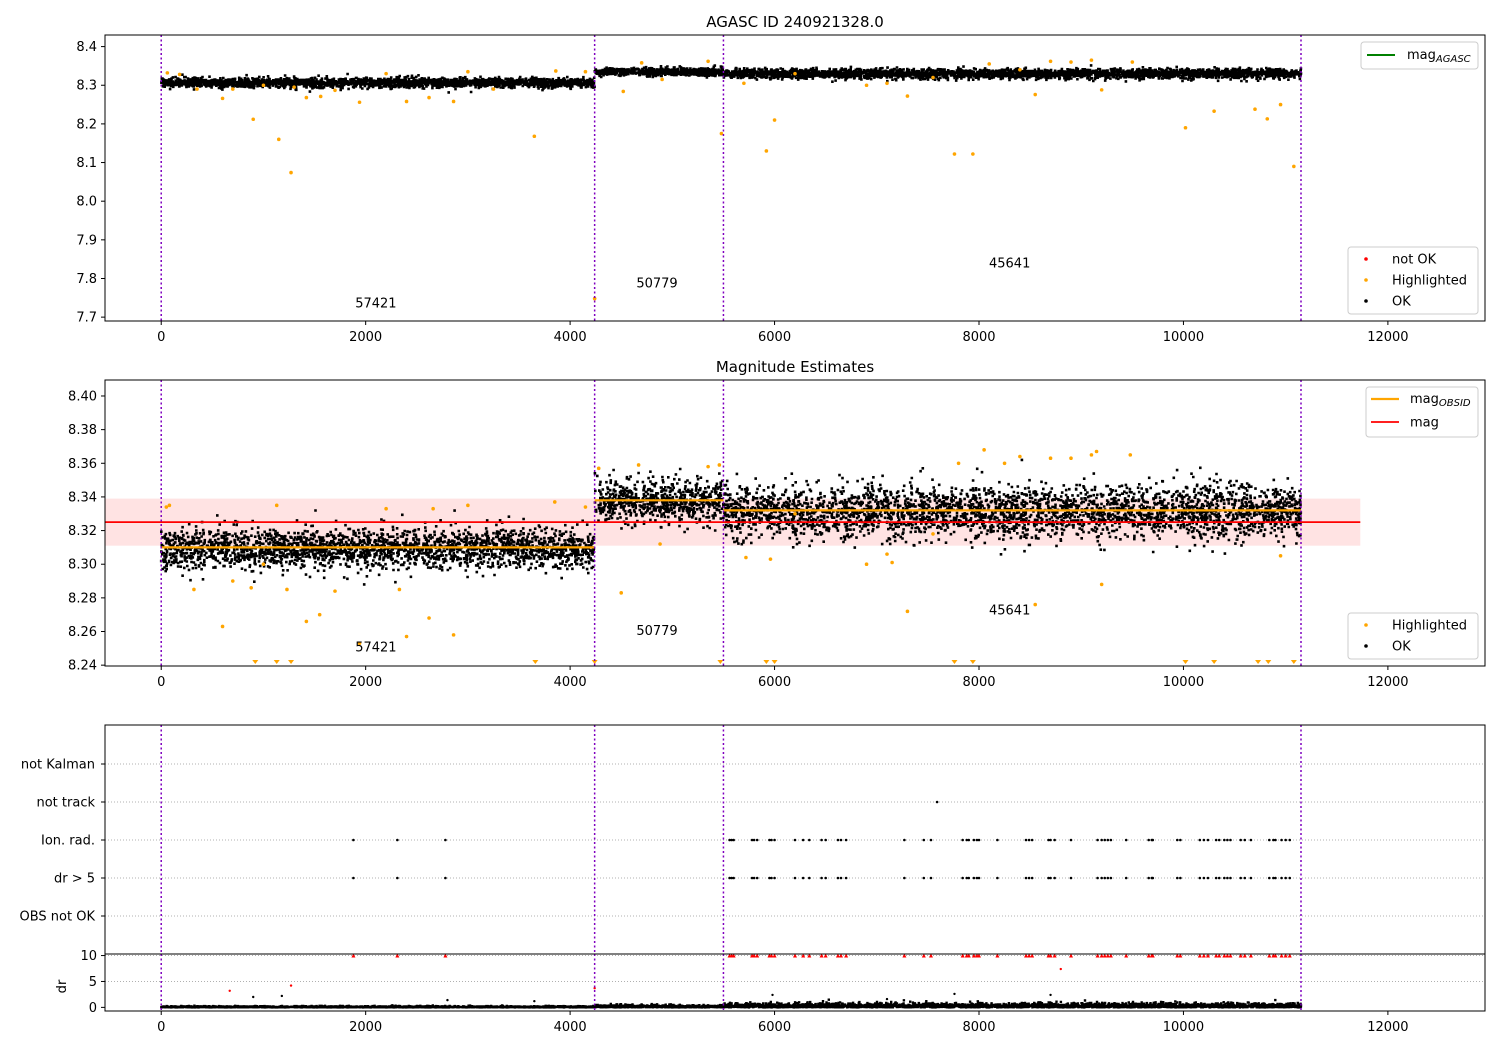 This screenshot has width=1500, height=1050. I want to click on obsid-label: 57421, so click(375, 648).